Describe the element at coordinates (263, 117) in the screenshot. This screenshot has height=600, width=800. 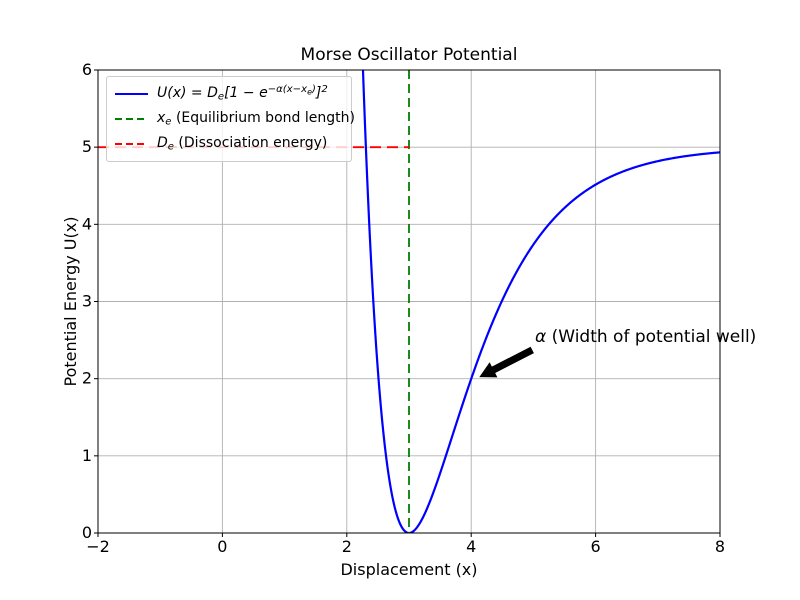
I see `legend-label-segment: (Equilibrium bond length)` at that location.